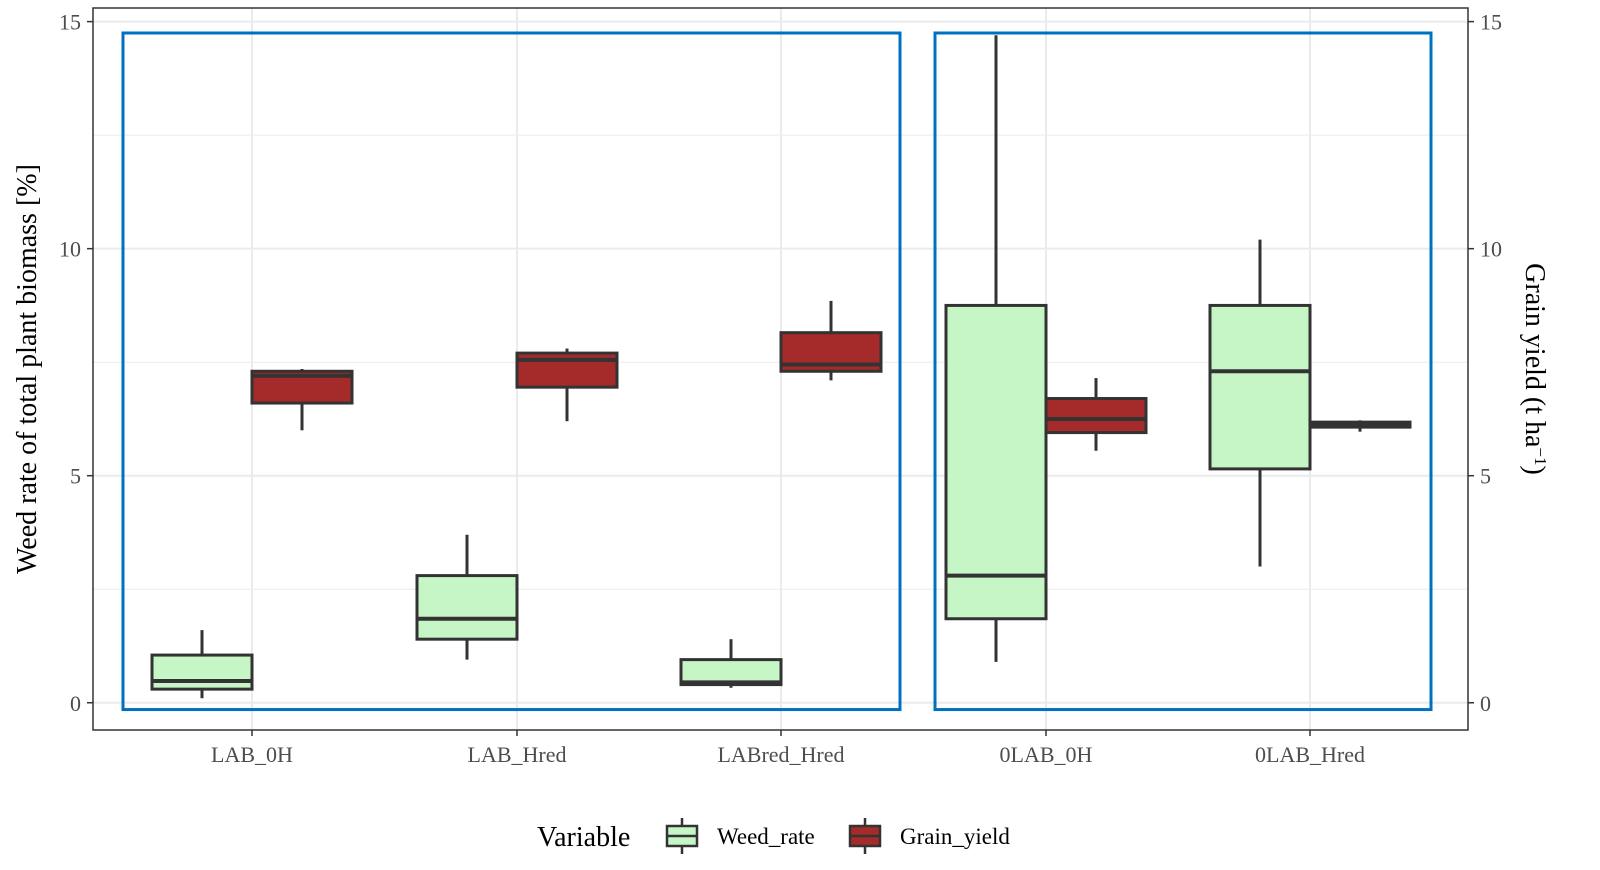  Describe the element at coordinates (1485, 476) in the screenshot. I see `y-tick-label-right: 5` at that location.